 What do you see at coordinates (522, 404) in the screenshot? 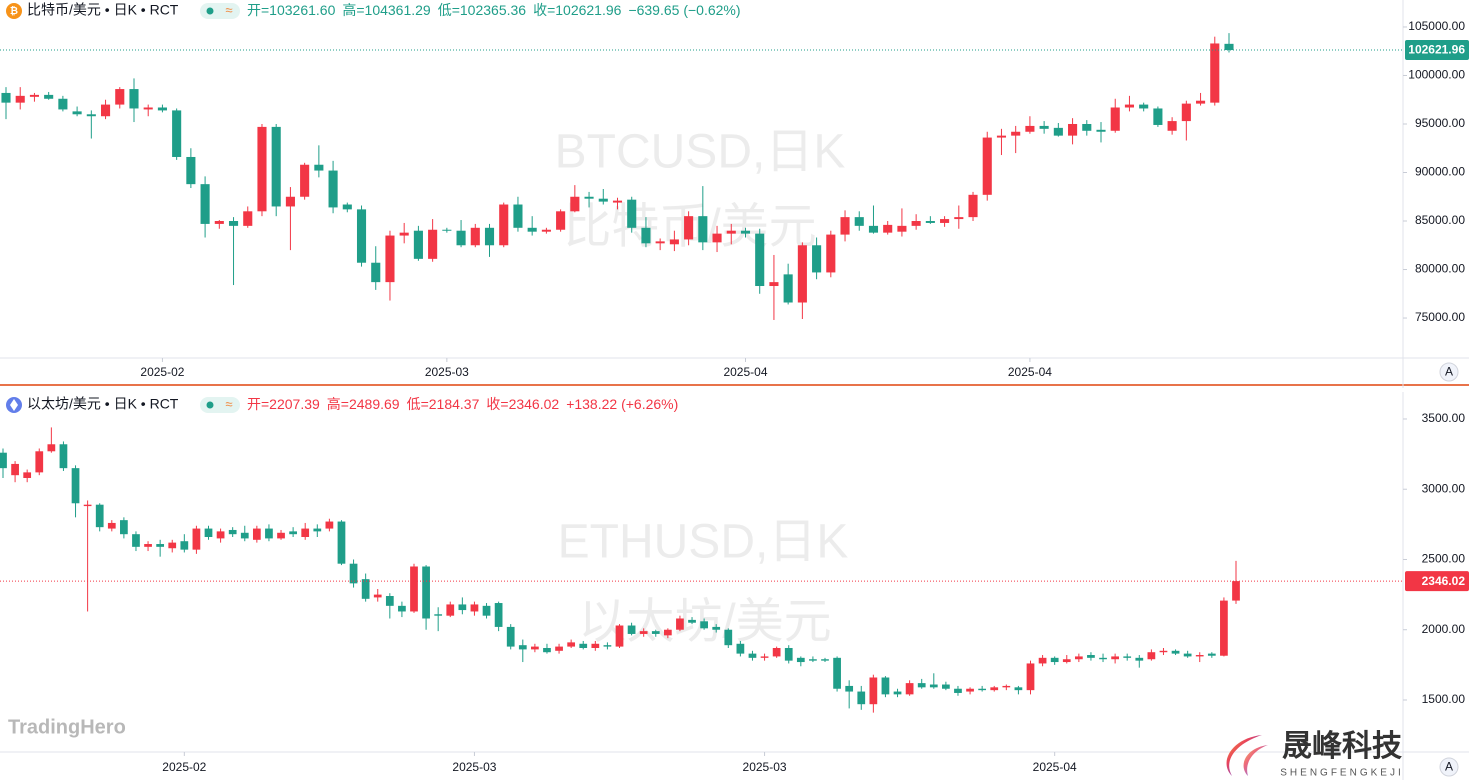
I see `ohlc-value: 收=2346.02` at bounding box center [522, 404].